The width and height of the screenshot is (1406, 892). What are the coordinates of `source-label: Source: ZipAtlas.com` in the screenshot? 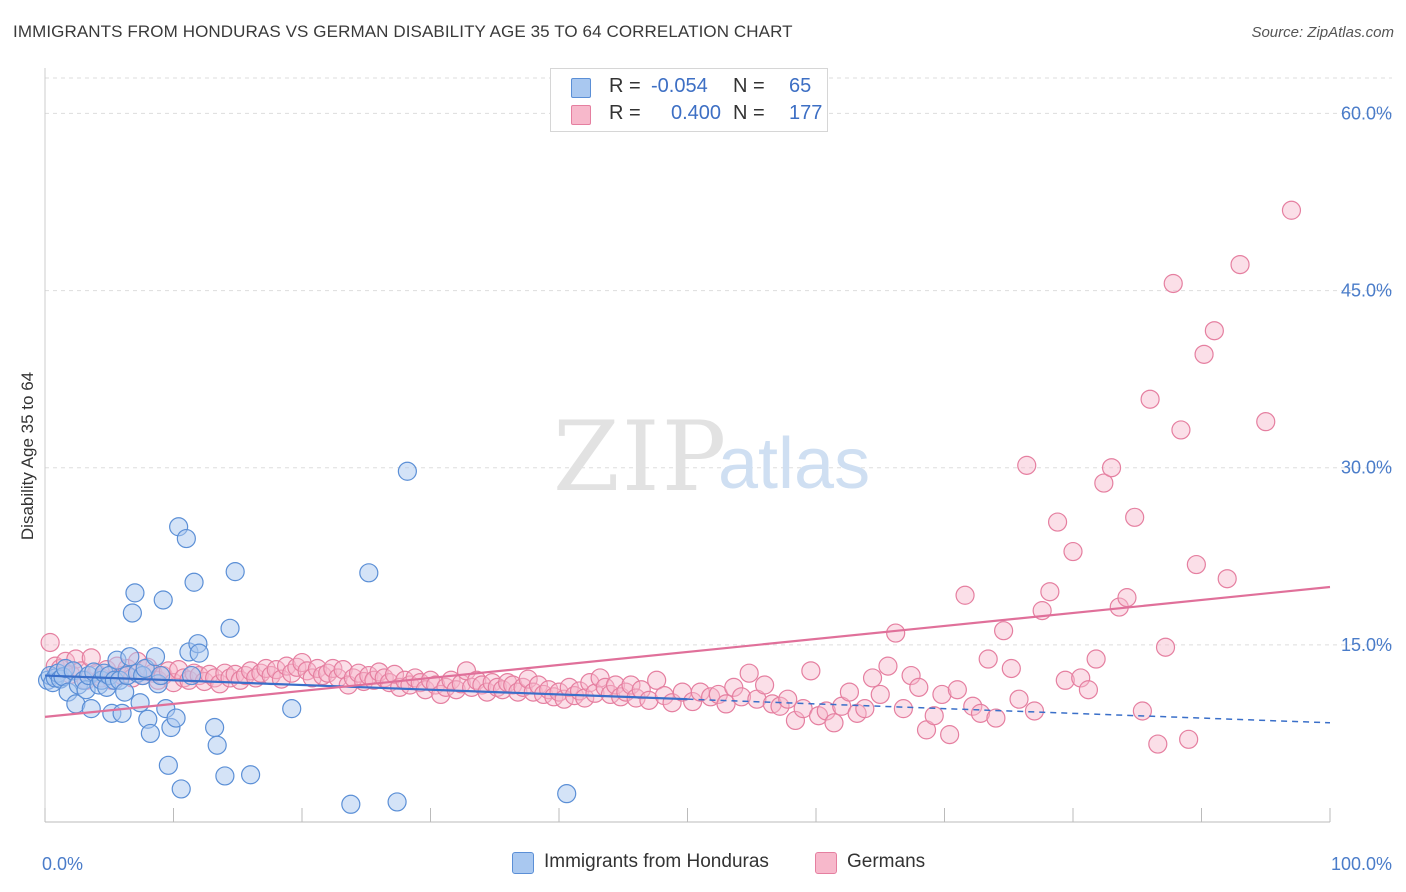 It's located at (1322, 32).